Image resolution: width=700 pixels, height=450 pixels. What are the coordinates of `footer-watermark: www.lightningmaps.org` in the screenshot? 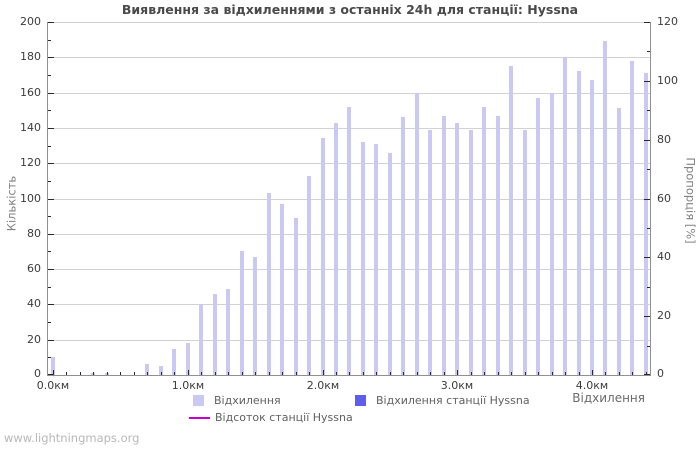 It's located at (72, 438).